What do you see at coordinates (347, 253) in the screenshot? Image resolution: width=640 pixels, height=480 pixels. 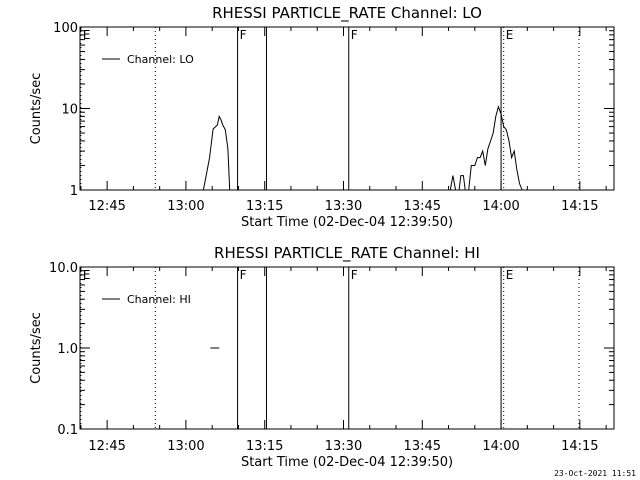 I see `chart-title: RHESSI PARTICLE_RATE Channel: HI` at bounding box center [347, 253].